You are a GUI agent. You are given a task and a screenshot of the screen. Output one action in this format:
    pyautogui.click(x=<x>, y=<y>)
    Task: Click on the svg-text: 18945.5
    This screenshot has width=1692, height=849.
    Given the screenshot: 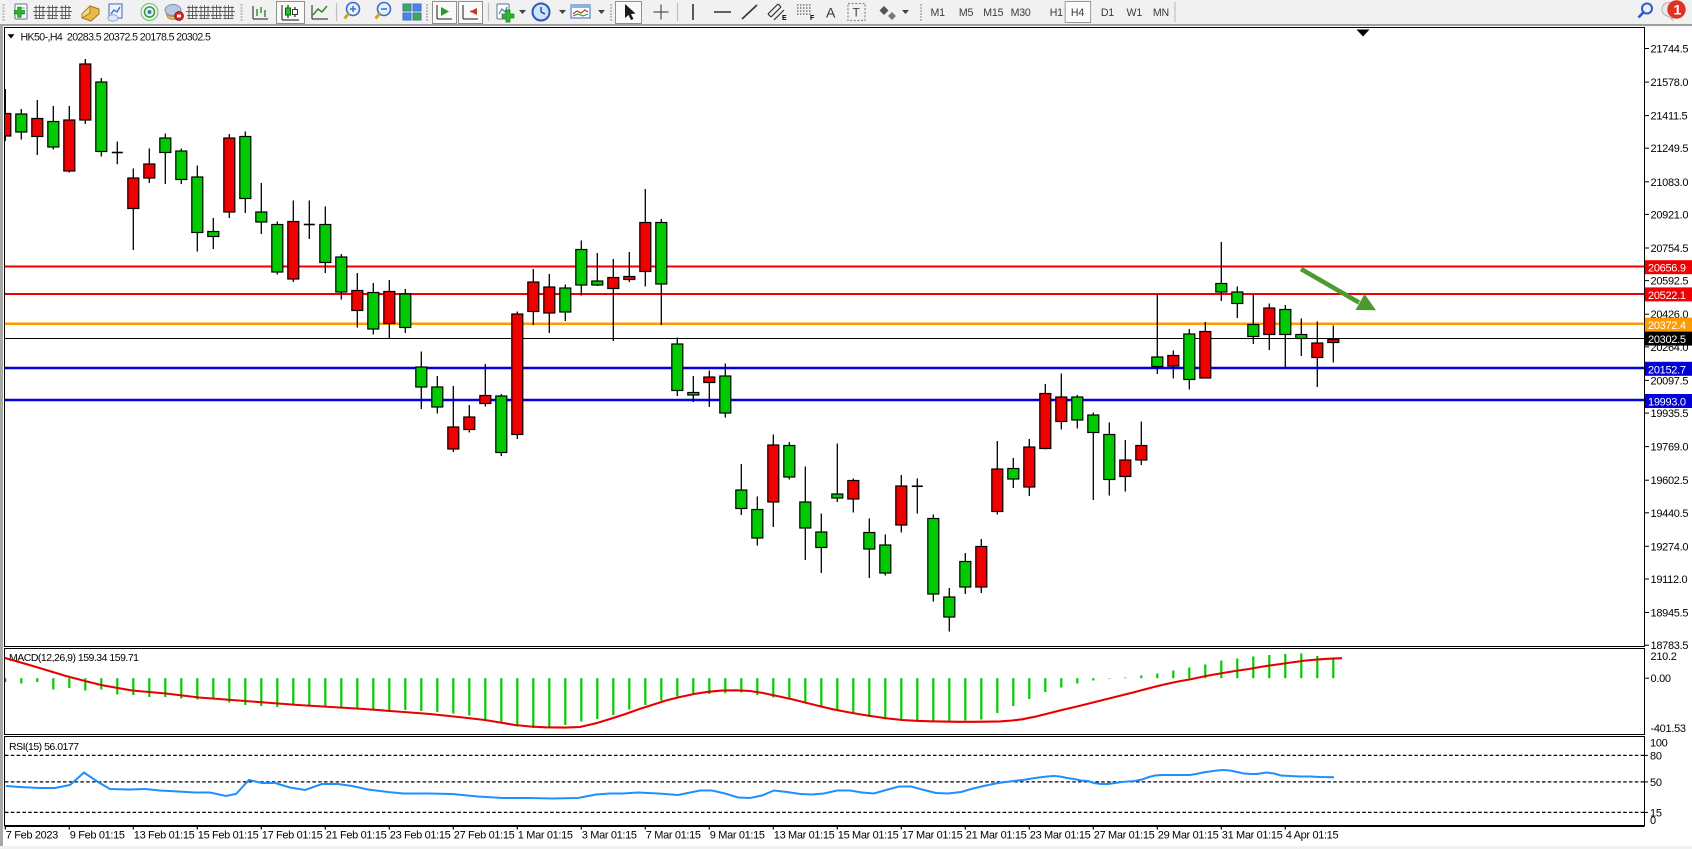 What is the action you would take?
    pyautogui.click(x=1670, y=614)
    